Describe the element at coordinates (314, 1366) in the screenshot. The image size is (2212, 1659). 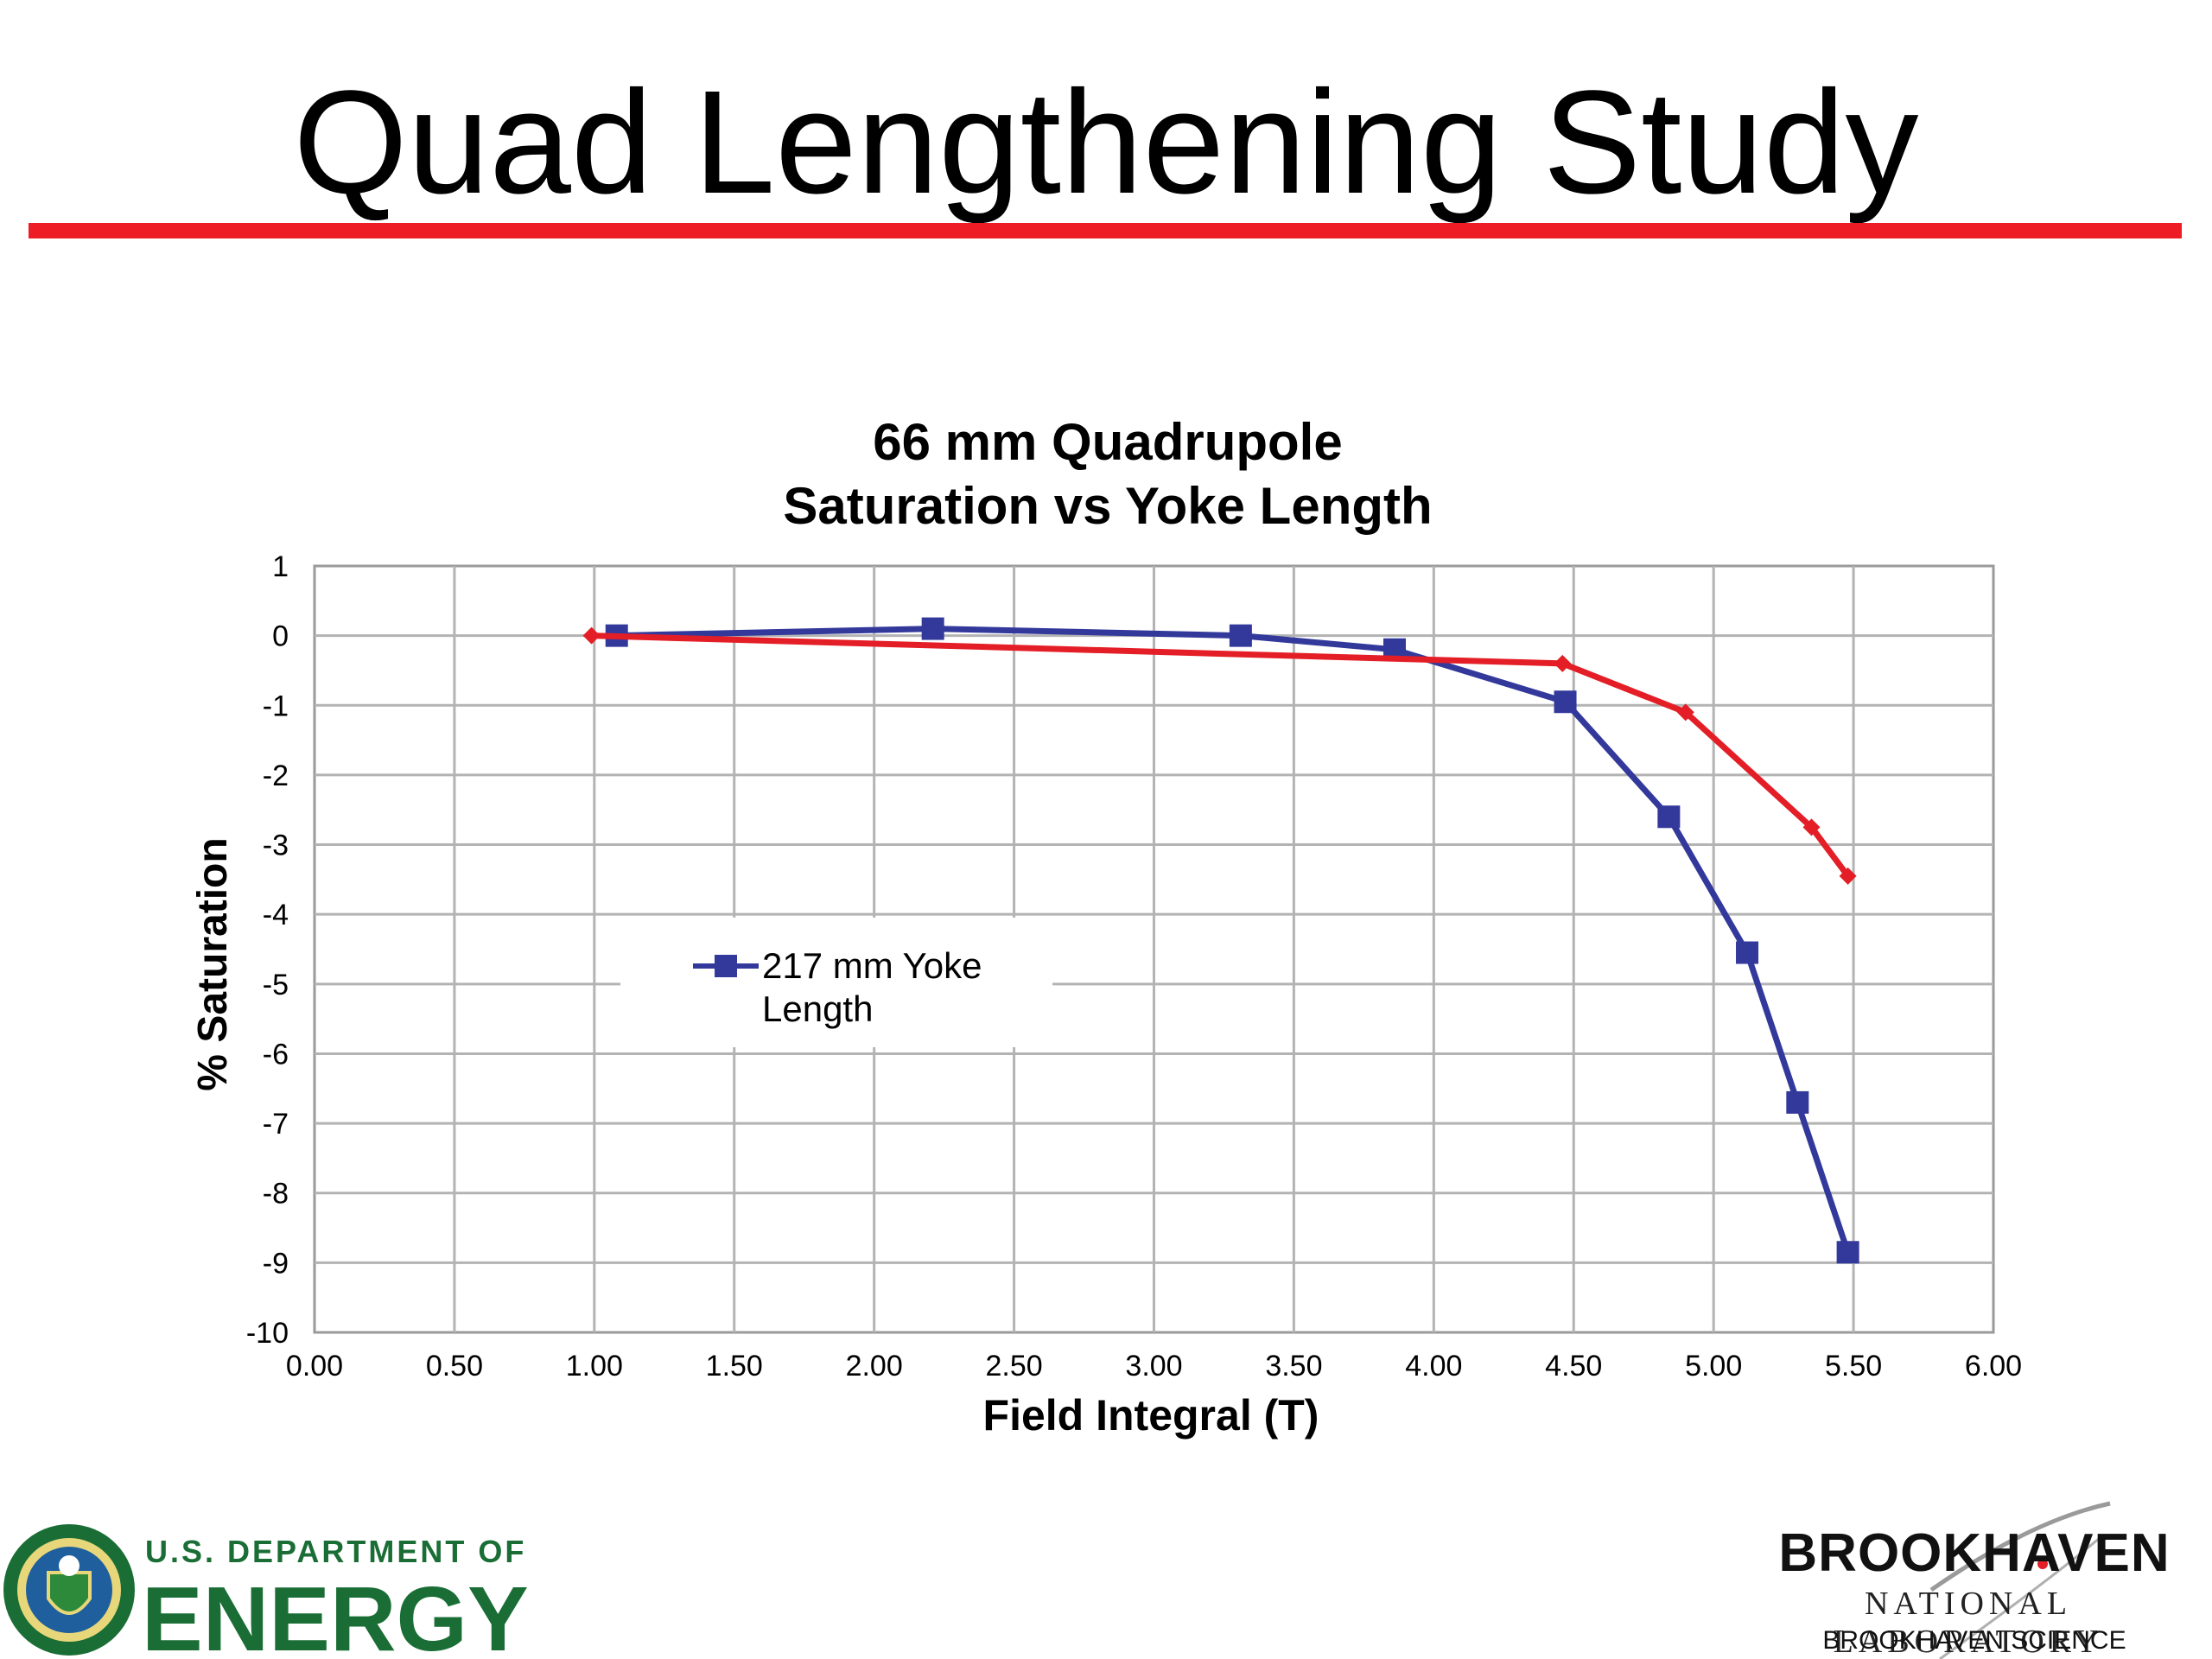
I see `x-tick-label: 0.00` at that location.